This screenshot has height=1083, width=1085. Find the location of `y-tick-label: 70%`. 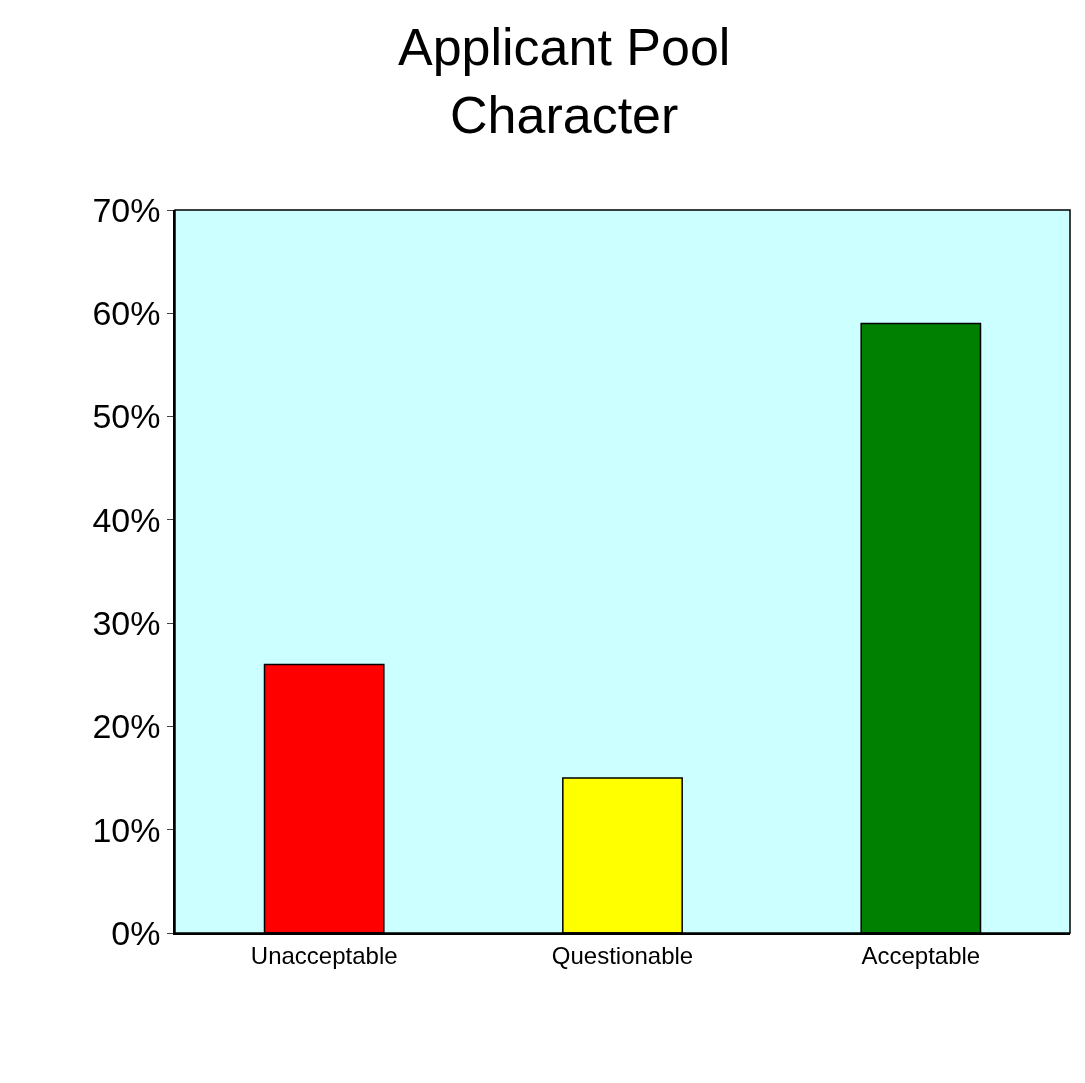

y-tick-label: 70% is located at coordinates (126, 209).